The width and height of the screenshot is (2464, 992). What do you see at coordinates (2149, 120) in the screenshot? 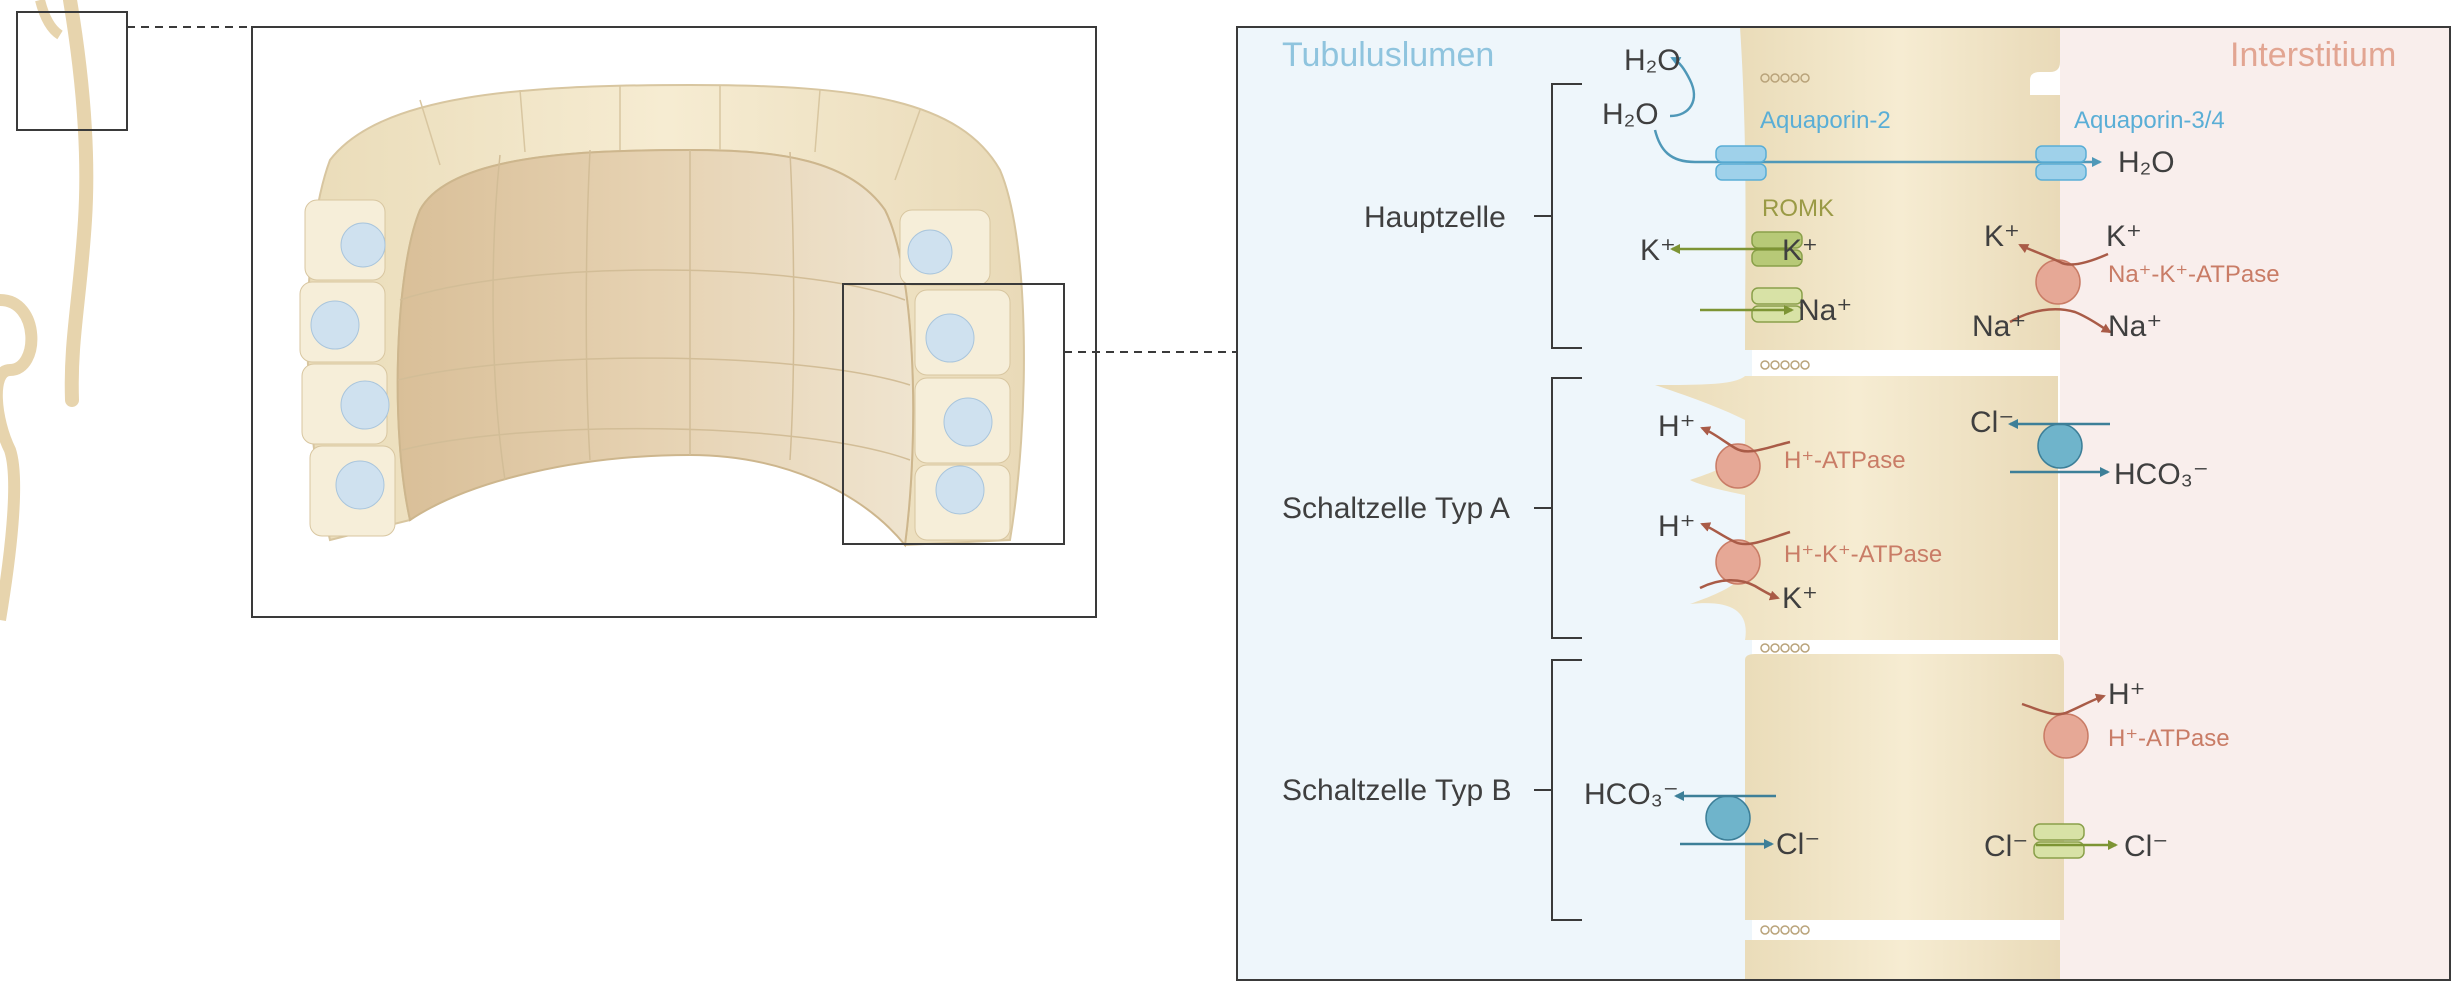
I see `aquaporin-34-label: Aquaporin-3/4` at bounding box center [2149, 120].